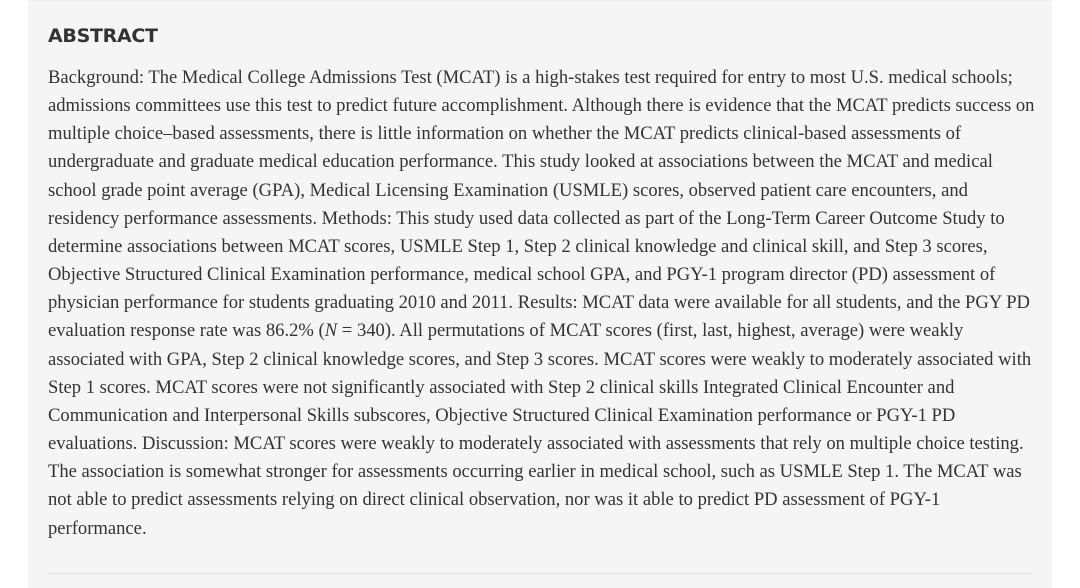  I want to click on abstract-heading: ABSTRACT, so click(103, 36).